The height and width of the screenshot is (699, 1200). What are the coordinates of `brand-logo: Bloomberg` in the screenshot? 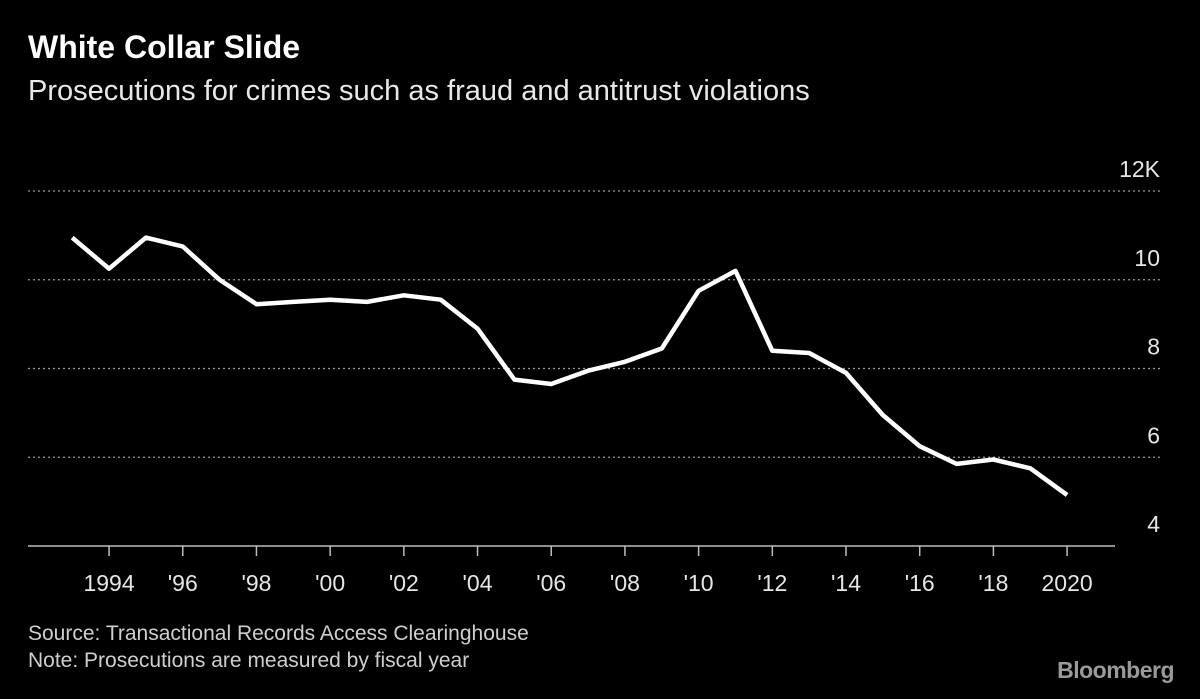 It's located at (1115, 670).